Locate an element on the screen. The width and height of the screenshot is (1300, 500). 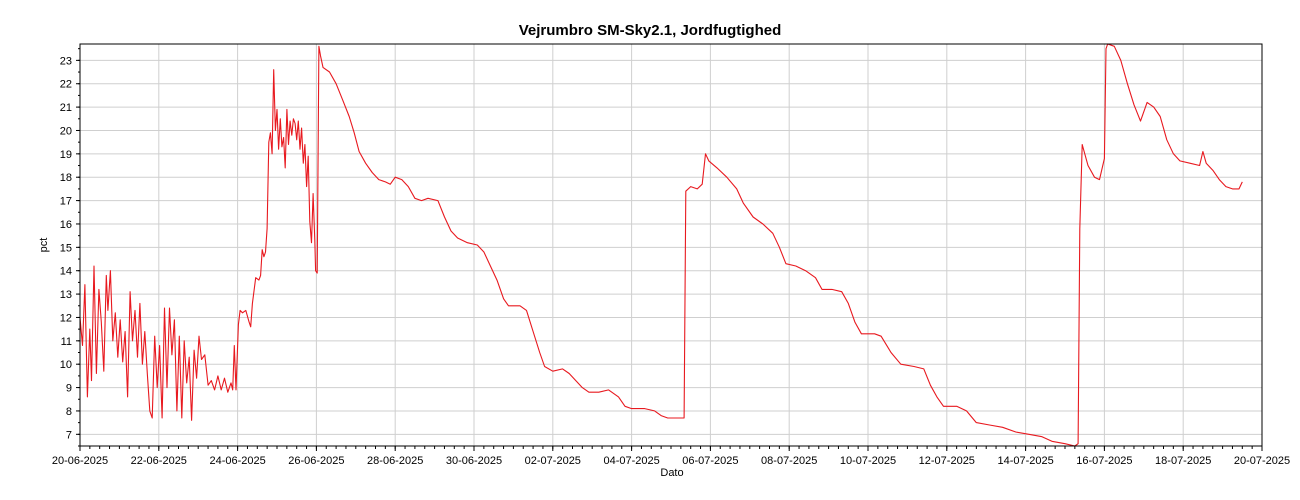
x-tick-label: 26-06-2025 is located at coordinates (316, 461).